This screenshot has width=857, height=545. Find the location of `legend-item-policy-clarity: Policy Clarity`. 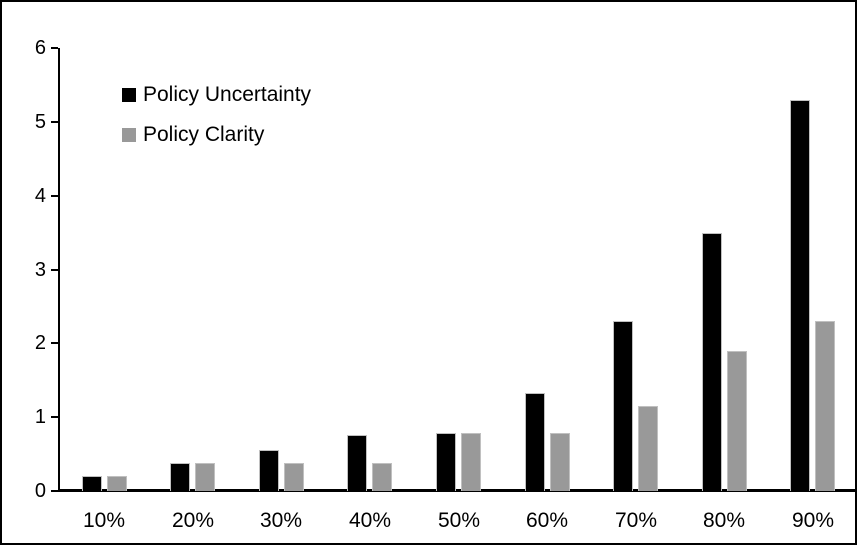

legend-item-policy-clarity: Policy Clarity is located at coordinates (216, 135).